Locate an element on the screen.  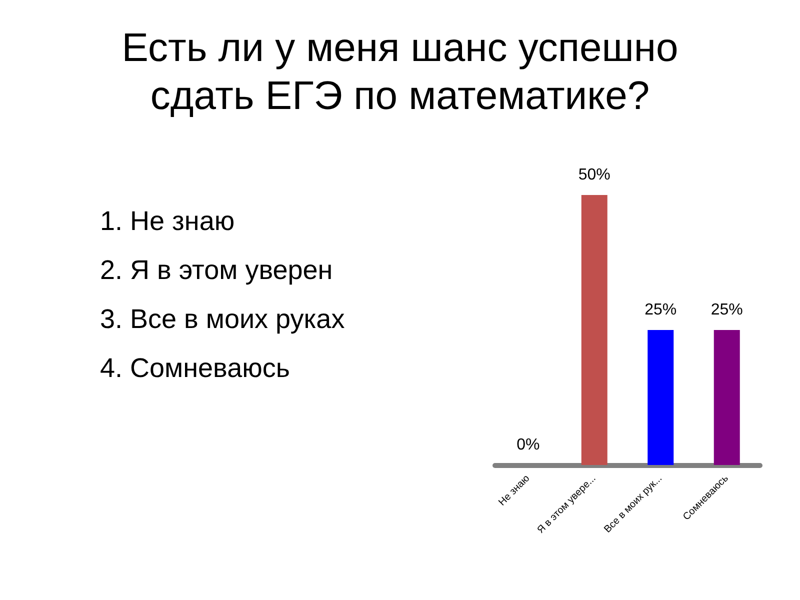
chart-title: Есть ли у меня шанс успешно сдать ЕГЭ по математике? is located at coordinates (400, 72).